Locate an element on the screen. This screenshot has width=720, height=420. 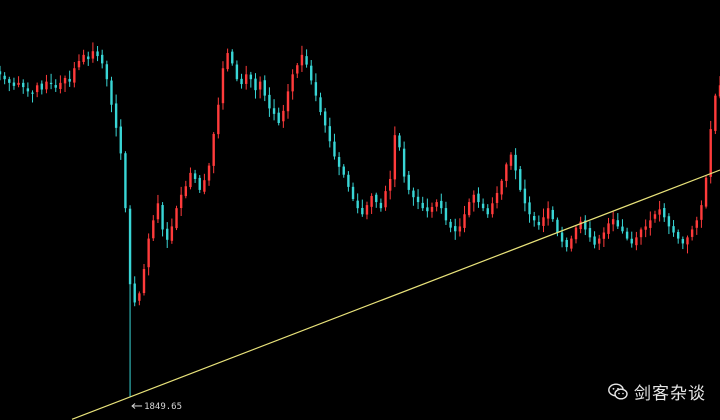
wechat-icon is located at coordinates (618, 391).